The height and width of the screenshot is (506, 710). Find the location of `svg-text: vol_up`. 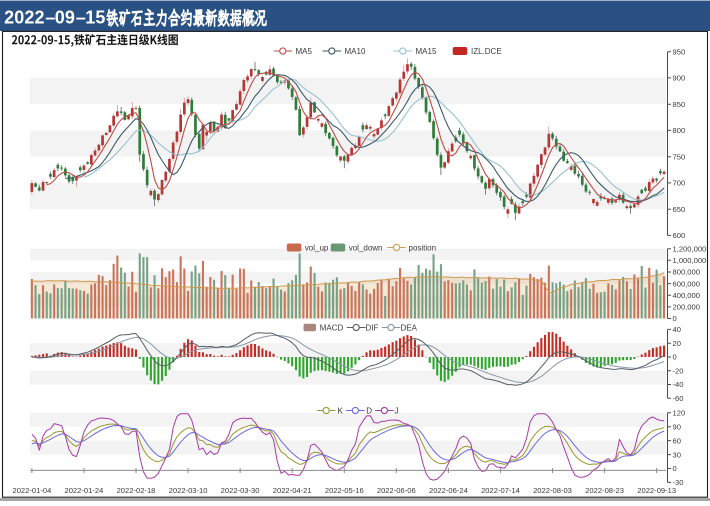

svg-text: vol_up is located at coordinates (317, 247).